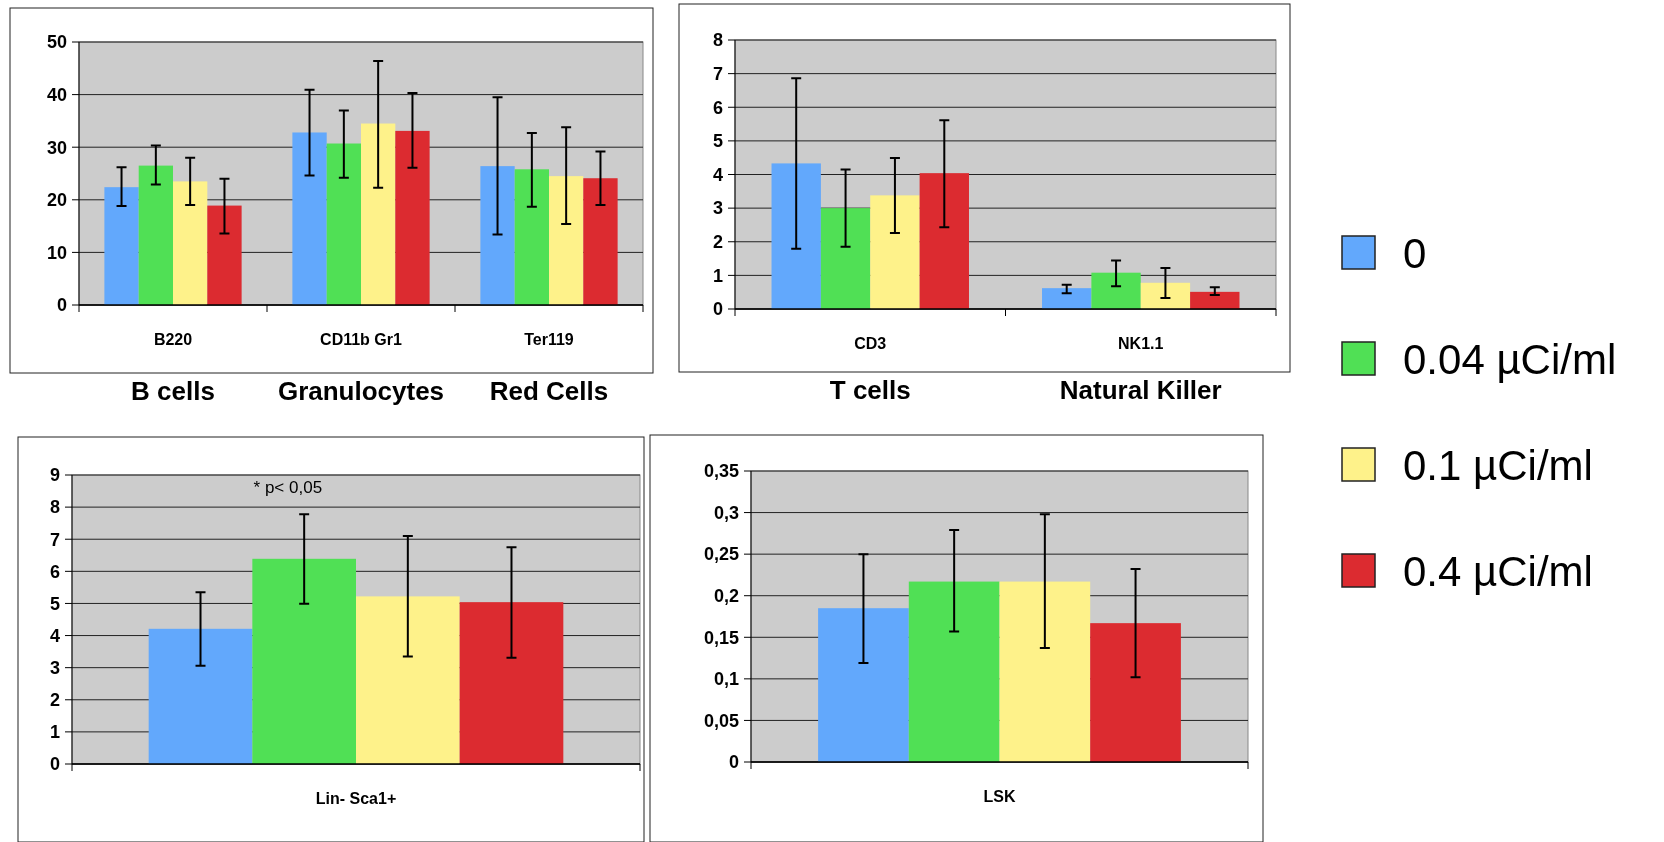  Describe the element at coordinates (721, 554) in the screenshot. I see `y-tick-label: 0,25` at that location.